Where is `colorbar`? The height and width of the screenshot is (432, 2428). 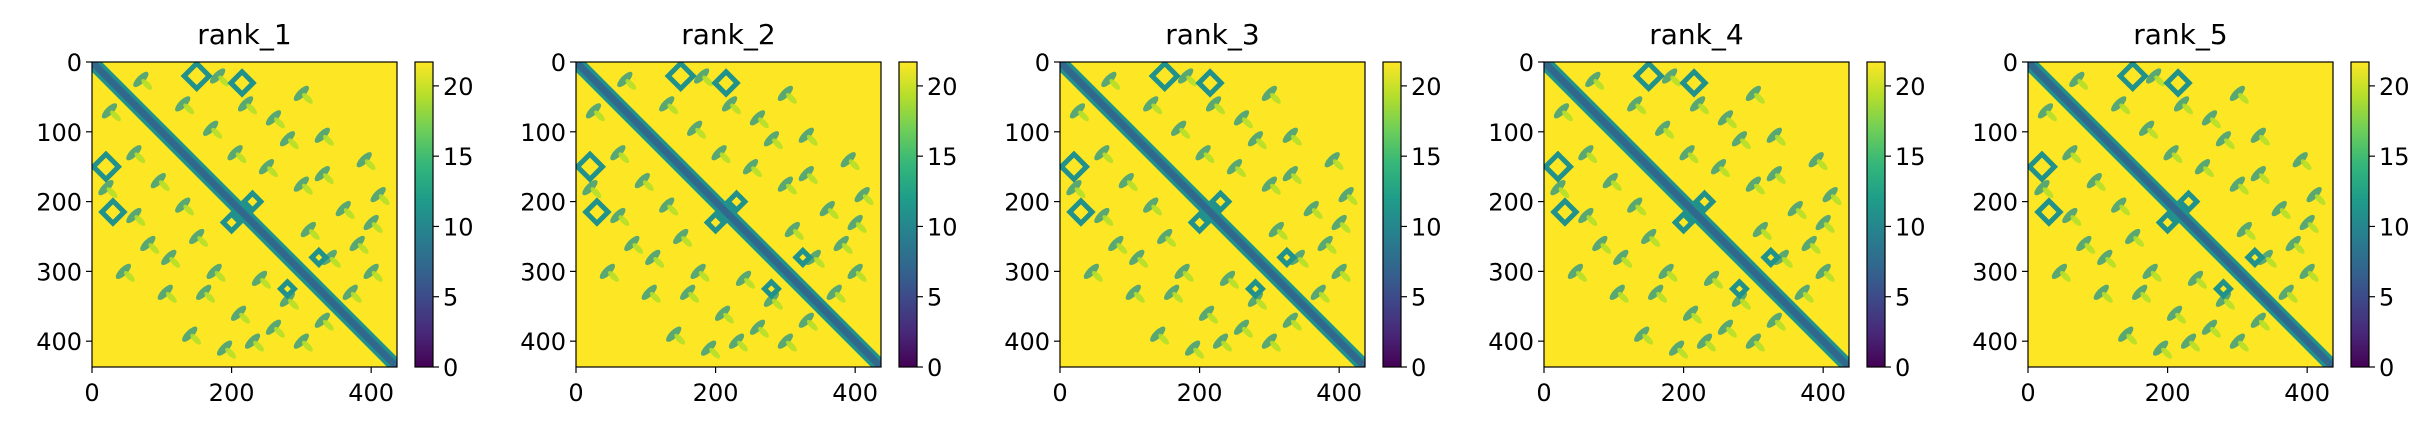 colorbar is located at coordinates (2360, 214).